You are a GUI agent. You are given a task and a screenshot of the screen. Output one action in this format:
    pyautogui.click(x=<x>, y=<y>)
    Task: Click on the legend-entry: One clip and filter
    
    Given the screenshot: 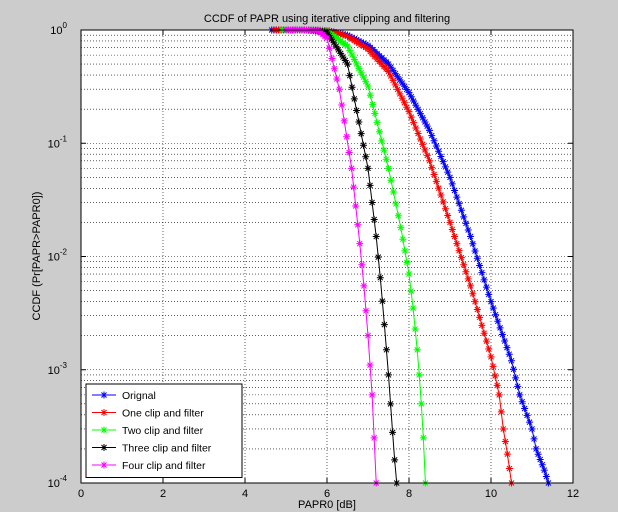 What is the action you would take?
    pyautogui.click(x=148, y=414)
    